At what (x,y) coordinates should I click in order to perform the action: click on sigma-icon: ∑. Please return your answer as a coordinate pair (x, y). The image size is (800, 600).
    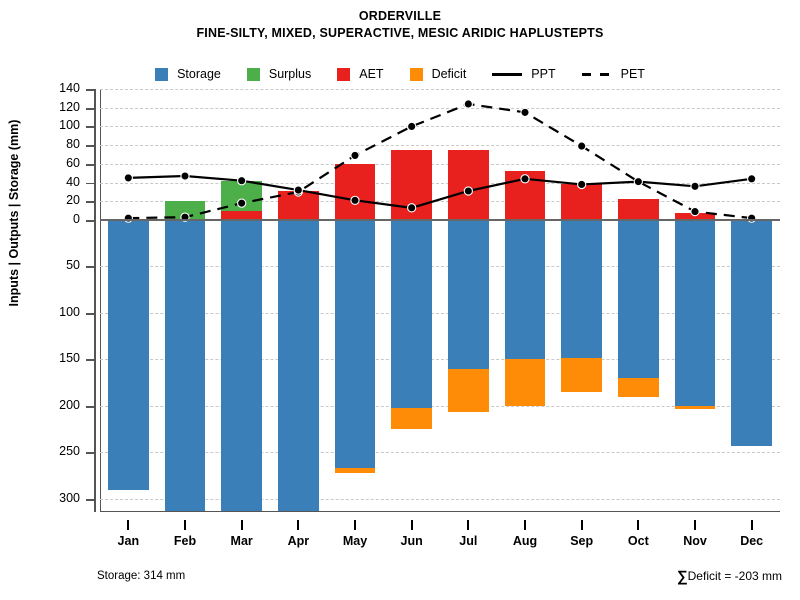
    Looking at the image, I should click on (682, 576).